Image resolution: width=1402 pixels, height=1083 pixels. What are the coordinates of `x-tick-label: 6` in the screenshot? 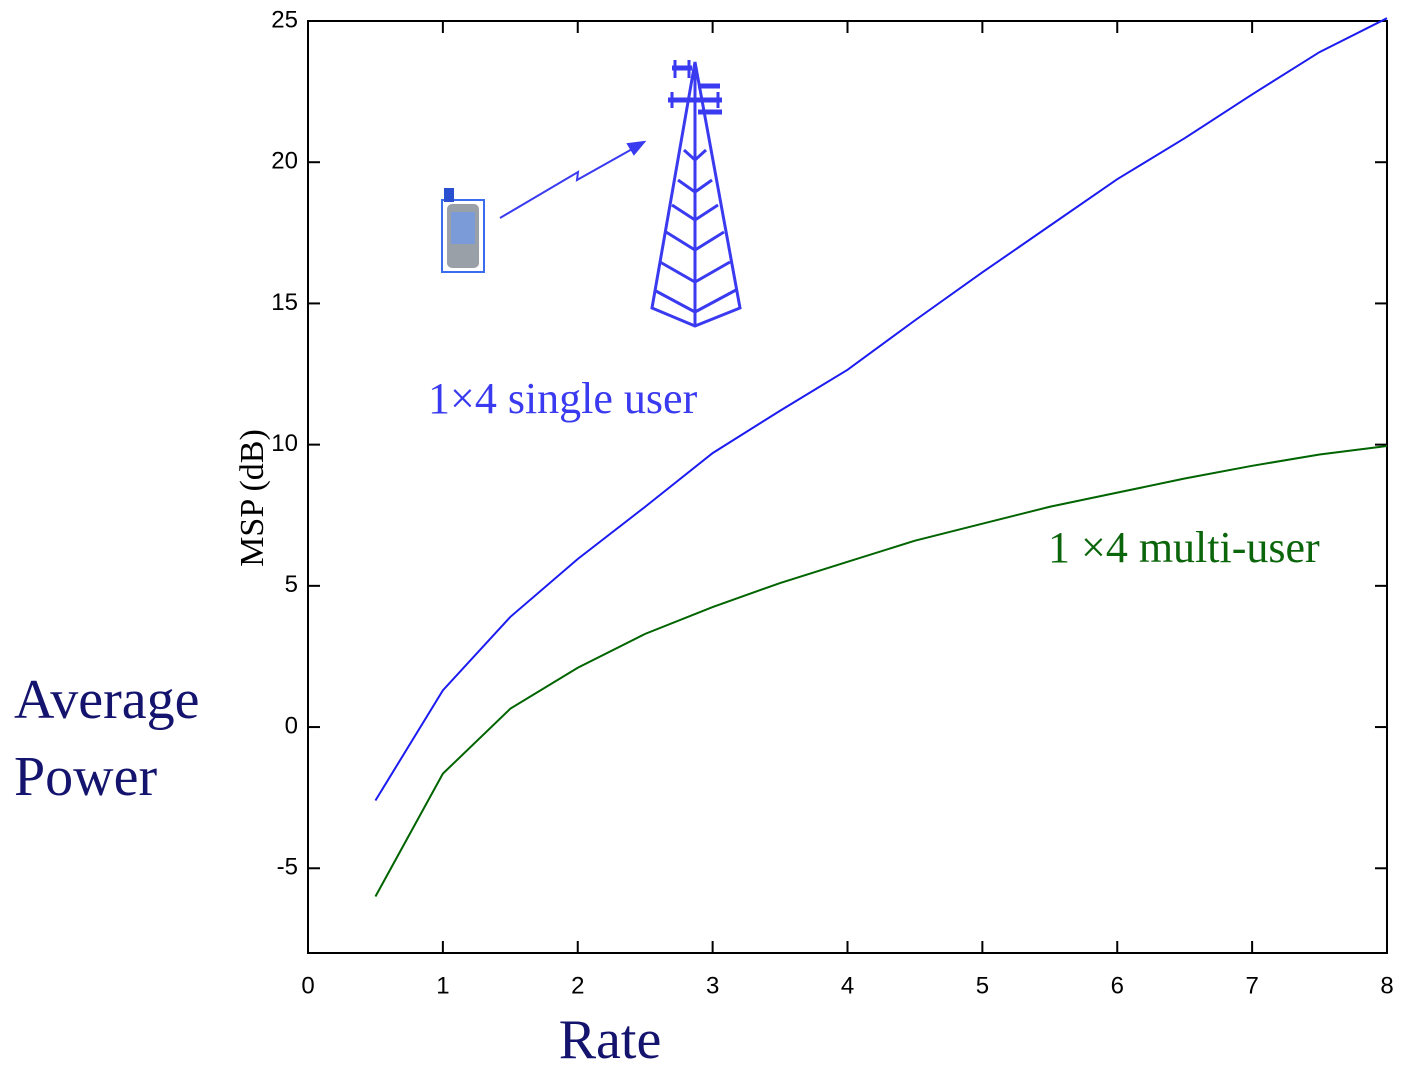 It's located at (1117, 985).